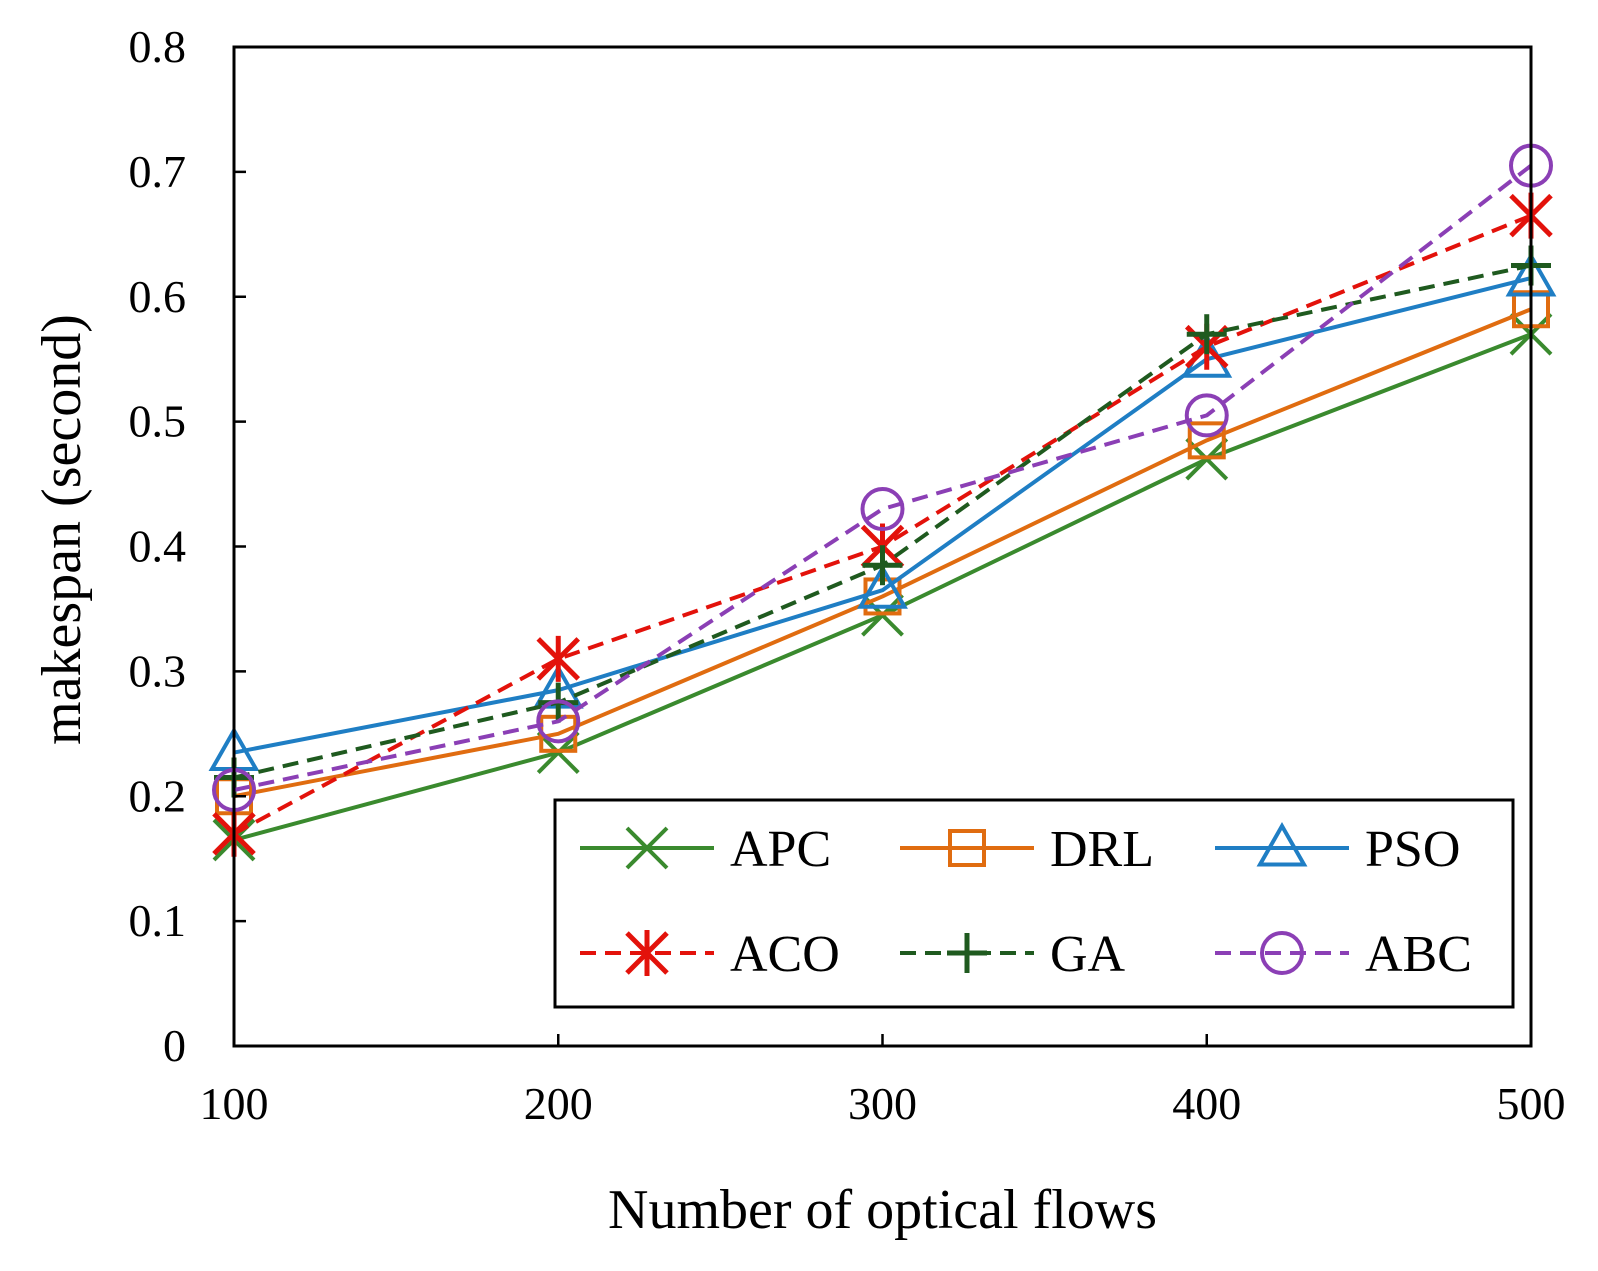 The height and width of the screenshot is (1271, 1598). Describe the element at coordinates (558, 1103) in the screenshot. I see `x-tick-label: 200` at that location.